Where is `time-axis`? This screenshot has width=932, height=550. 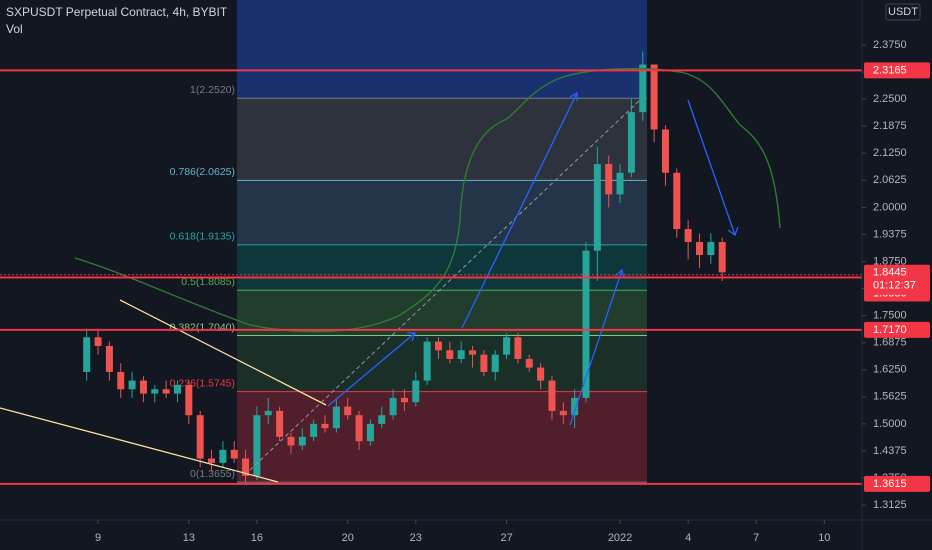
time-axis is located at coordinates (431, 535).